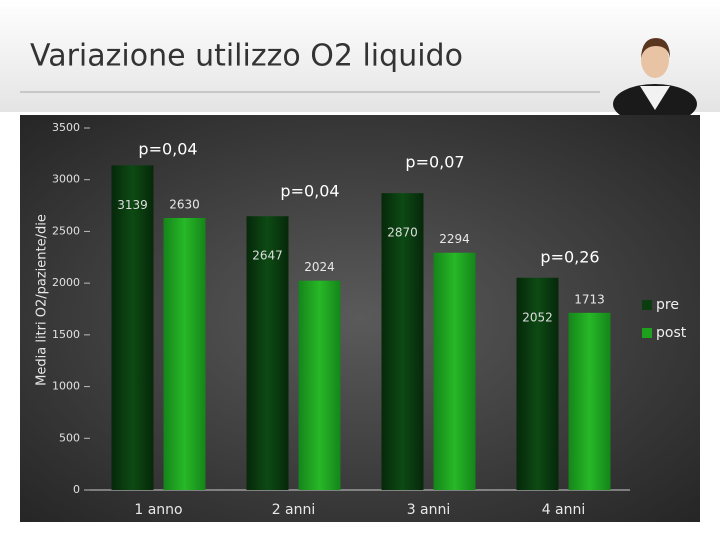 The width and height of the screenshot is (720, 540). What do you see at coordinates (66, 334) in the screenshot?
I see `y-tick-label: 1500` at bounding box center [66, 334].